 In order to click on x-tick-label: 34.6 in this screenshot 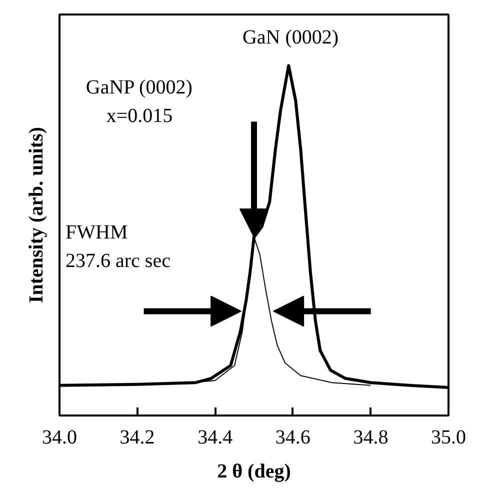, I will do `click(292, 437)`.